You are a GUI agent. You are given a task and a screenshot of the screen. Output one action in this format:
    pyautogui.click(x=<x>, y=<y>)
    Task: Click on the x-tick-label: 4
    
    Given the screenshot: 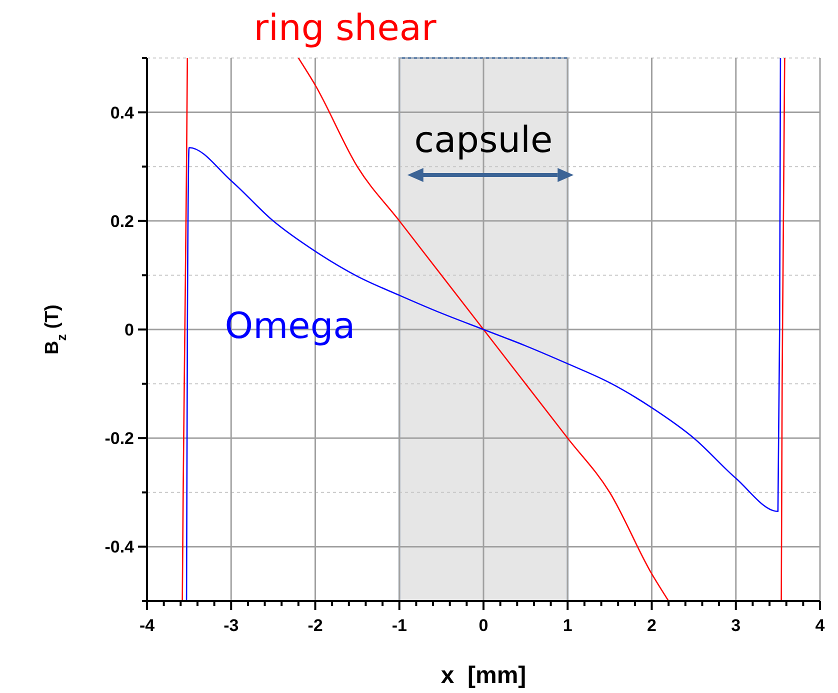 What is the action you would take?
    pyautogui.click(x=820, y=625)
    